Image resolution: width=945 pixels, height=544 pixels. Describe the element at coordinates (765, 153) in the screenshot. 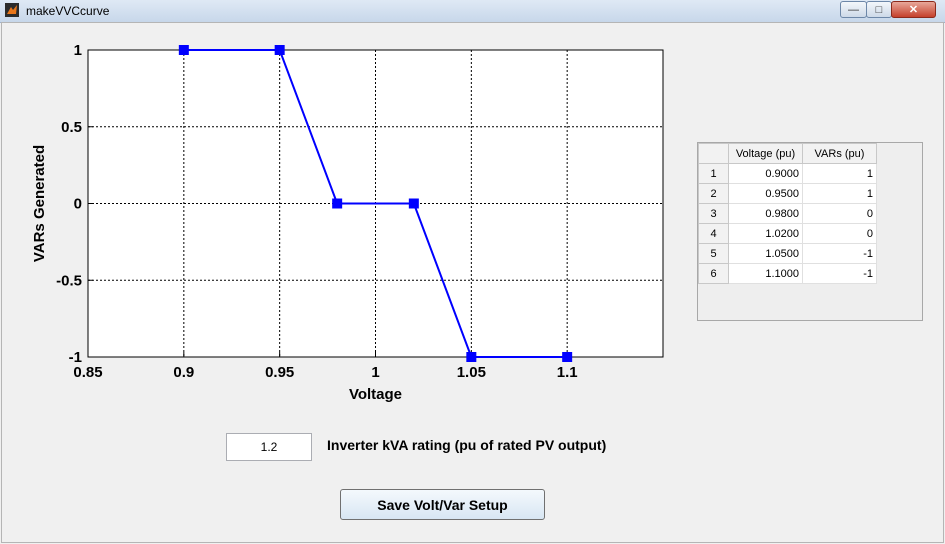

I see `column-header-voltage: Voltage (pu)` at that location.